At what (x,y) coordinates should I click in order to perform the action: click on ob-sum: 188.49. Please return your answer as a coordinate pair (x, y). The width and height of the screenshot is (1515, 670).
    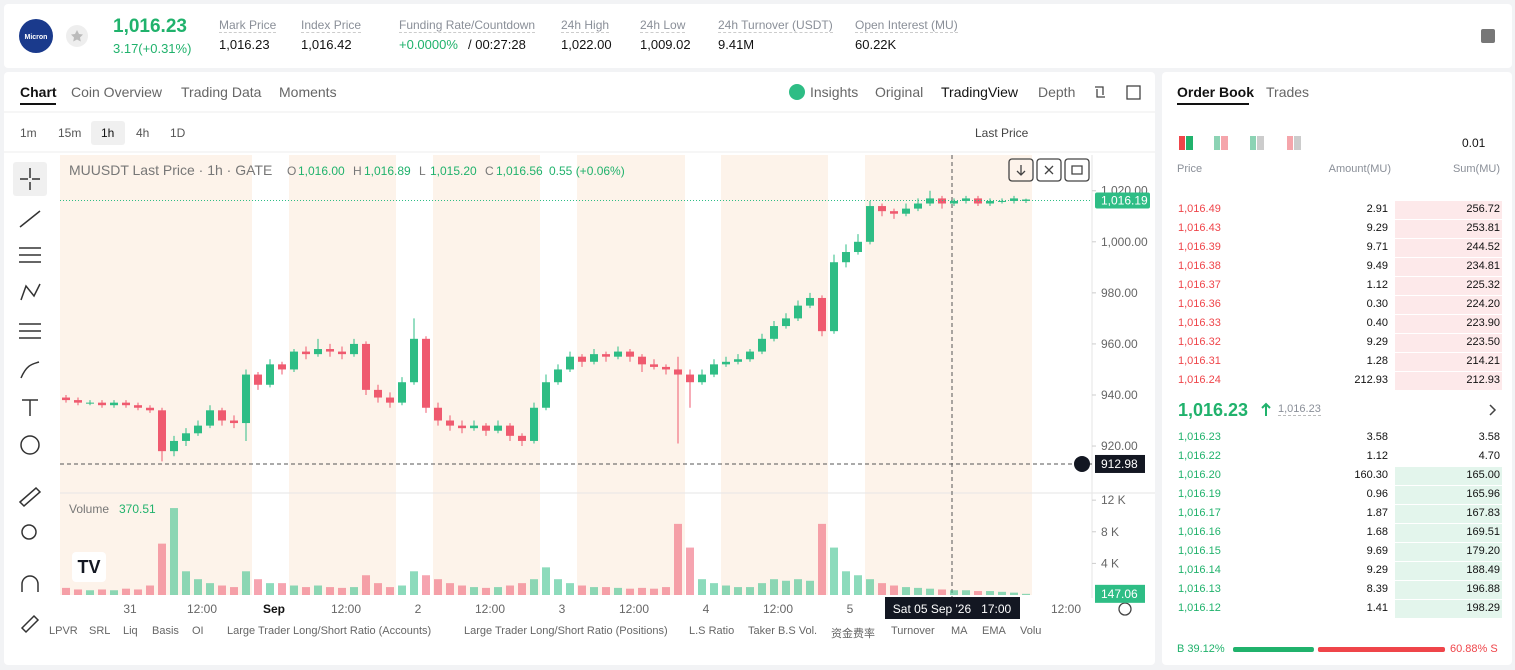
    Looking at the image, I should click on (1483, 570).